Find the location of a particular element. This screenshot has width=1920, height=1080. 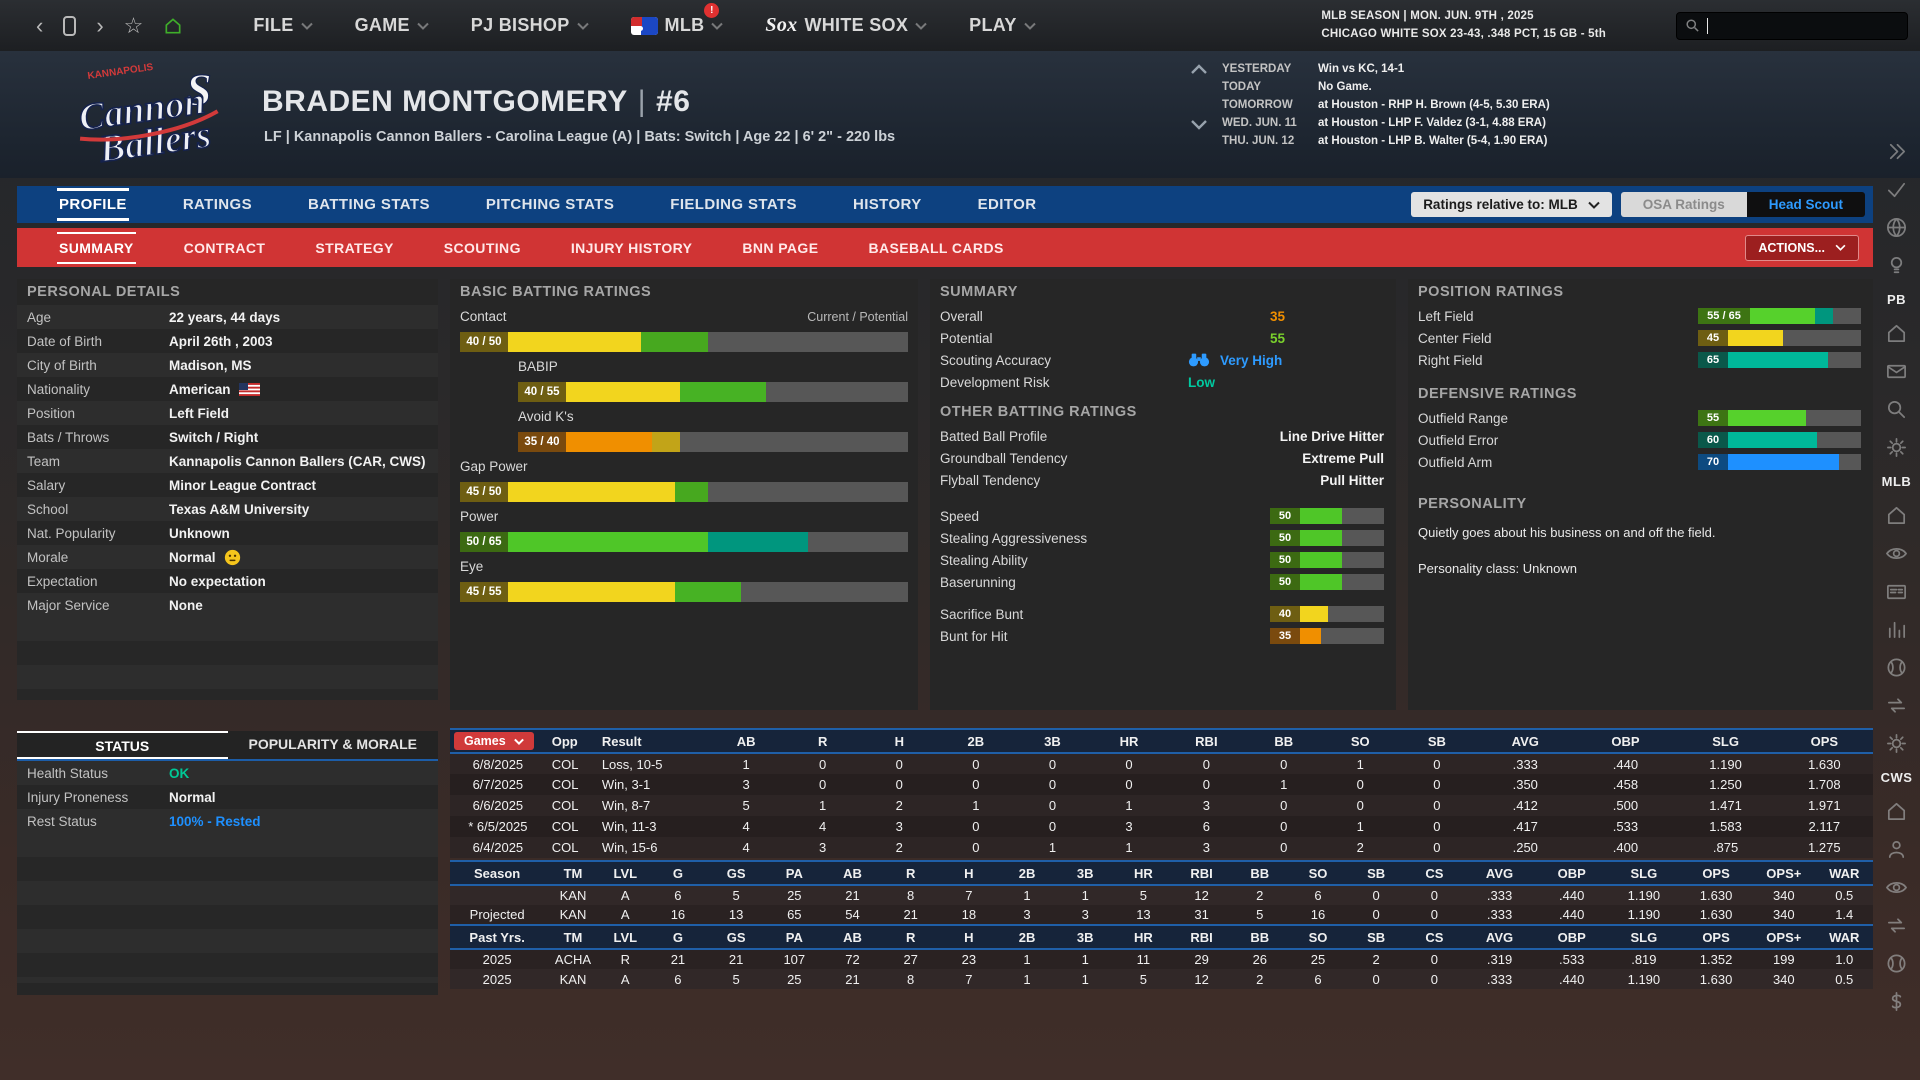

menu-item-white-sox: Sox WHITE SOX is located at coordinates (846, 25).